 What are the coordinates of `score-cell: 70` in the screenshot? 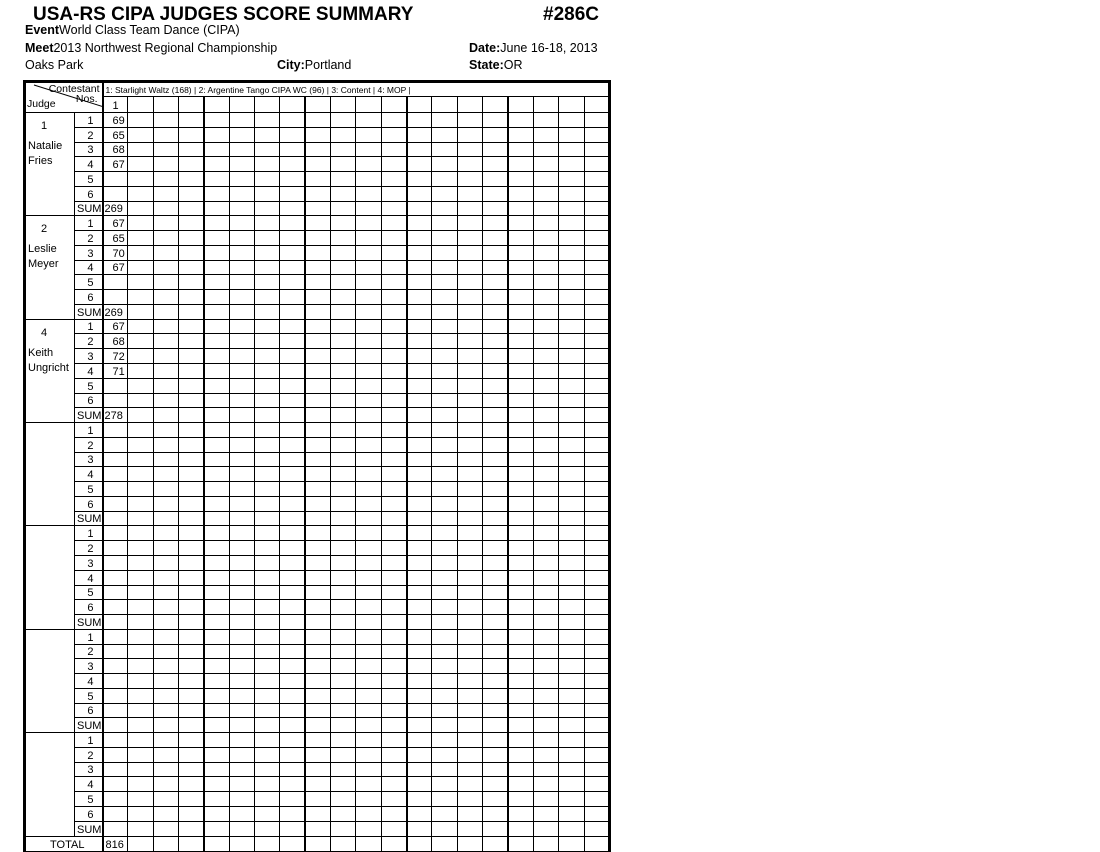 It's located at (115, 252).